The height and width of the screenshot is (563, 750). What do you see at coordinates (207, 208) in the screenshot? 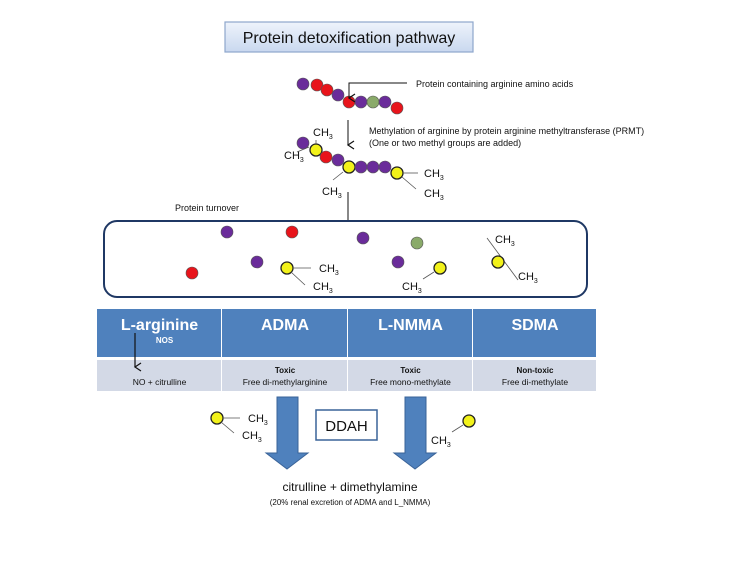
I see `turnover-label: Protein turnover` at bounding box center [207, 208].